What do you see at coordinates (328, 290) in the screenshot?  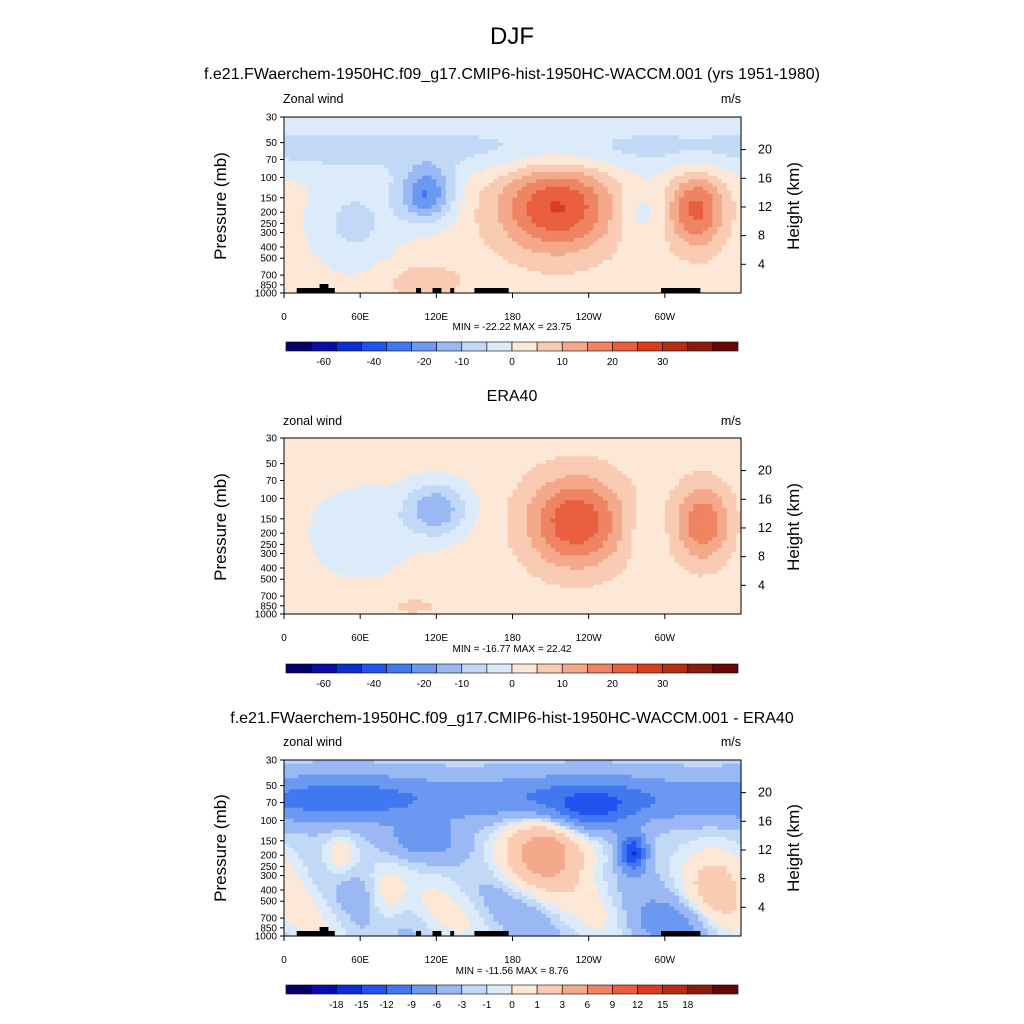 I see `topography-mark` at bounding box center [328, 290].